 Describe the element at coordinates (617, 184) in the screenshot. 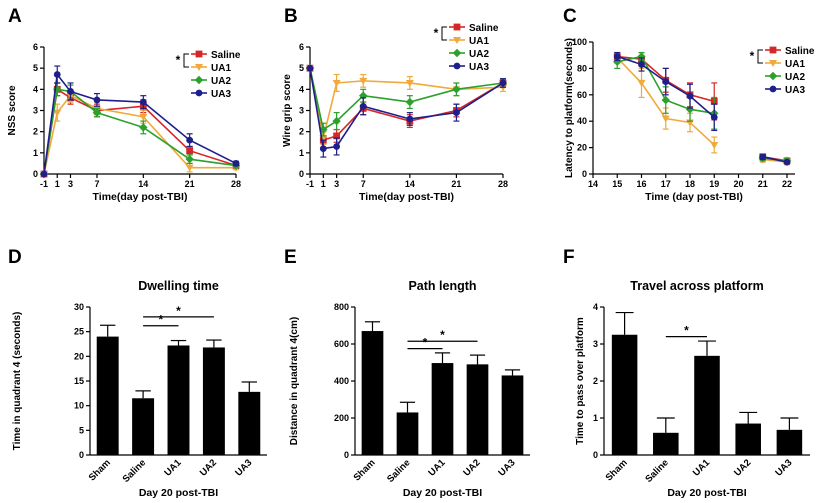

I see `panel-c-x-tick-label: 15` at that location.